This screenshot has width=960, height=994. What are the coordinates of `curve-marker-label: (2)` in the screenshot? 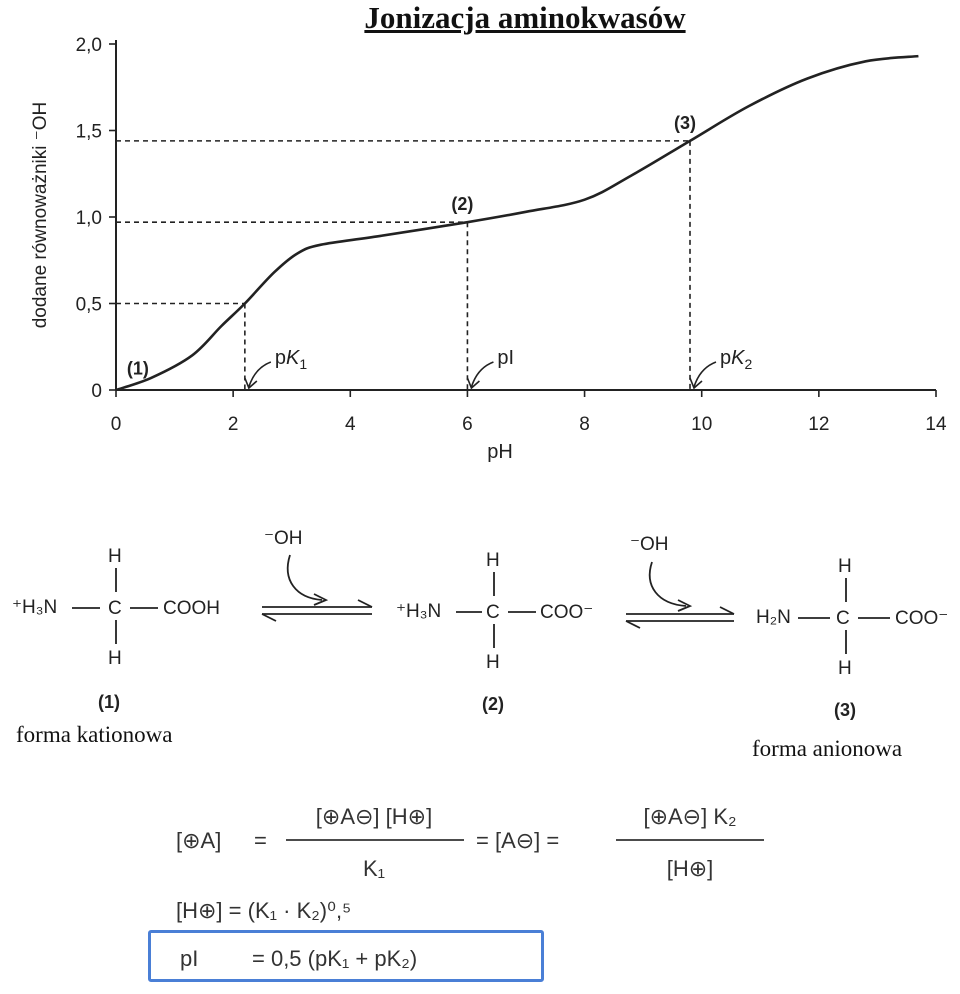 It's located at (462, 204).